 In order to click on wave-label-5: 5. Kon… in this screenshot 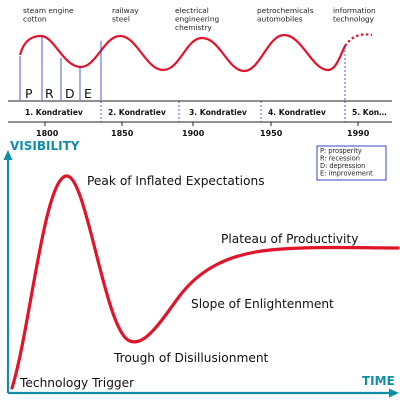, I will do `click(369, 112)`.